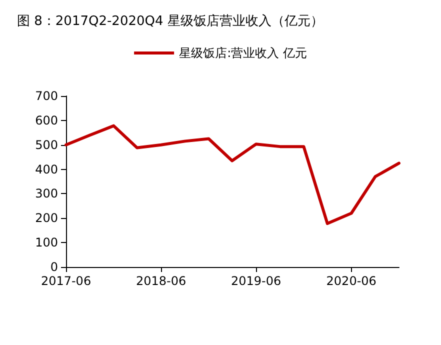 The width and height of the screenshot is (441, 345). What do you see at coordinates (46, 169) in the screenshot?
I see `y-tick-label: 400` at bounding box center [46, 169].